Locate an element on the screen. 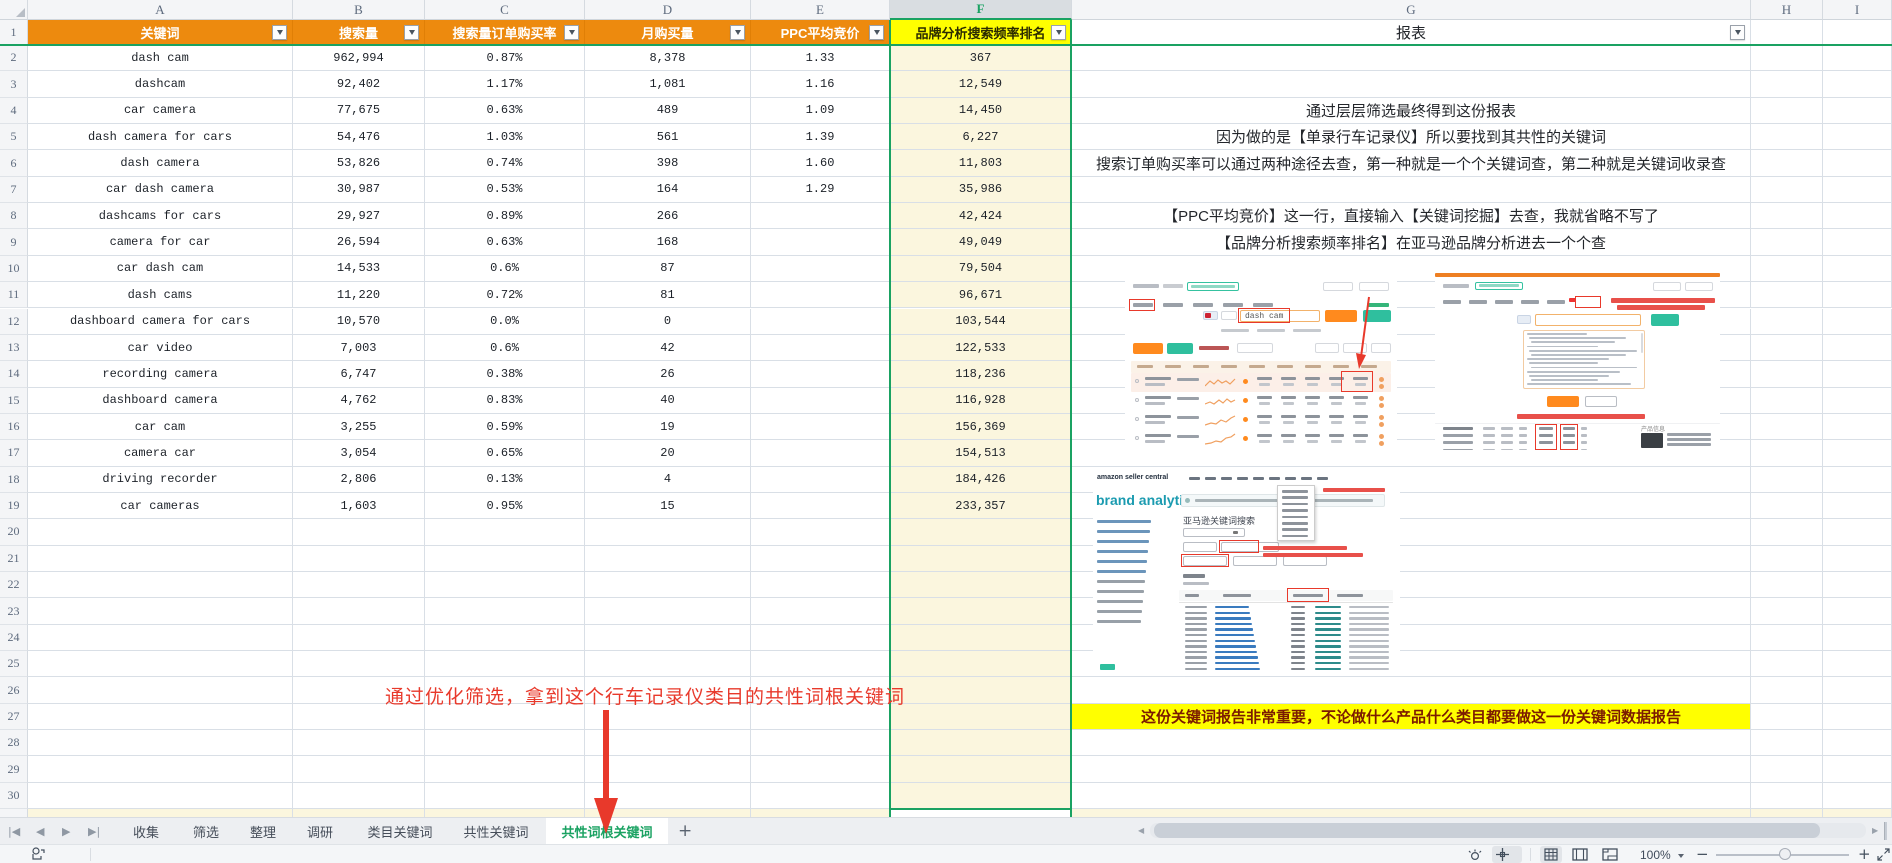 Image resolution: width=1892 pixels, height=863 pixels. row-header-27: 27 is located at coordinates (14, 717).